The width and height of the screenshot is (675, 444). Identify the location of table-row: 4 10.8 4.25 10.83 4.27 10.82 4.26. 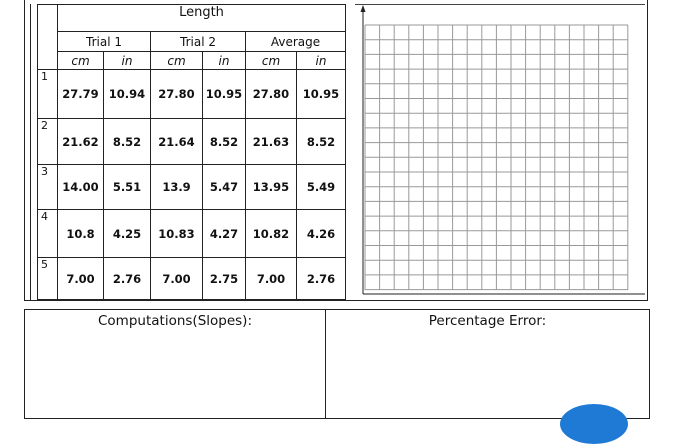
(191, 233).